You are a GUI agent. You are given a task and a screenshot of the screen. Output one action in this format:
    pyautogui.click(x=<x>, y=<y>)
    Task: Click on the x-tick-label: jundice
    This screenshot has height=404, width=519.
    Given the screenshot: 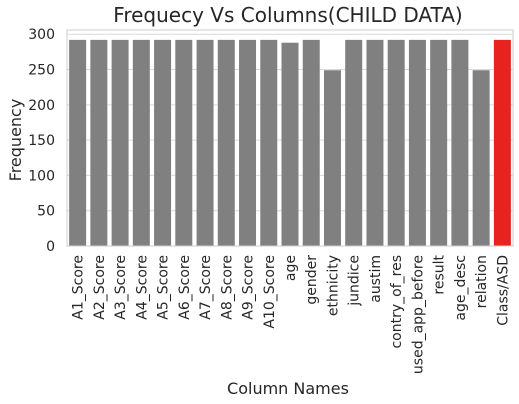 What is the action you would take?
    pyautogui.click(x=355, y=281)
    